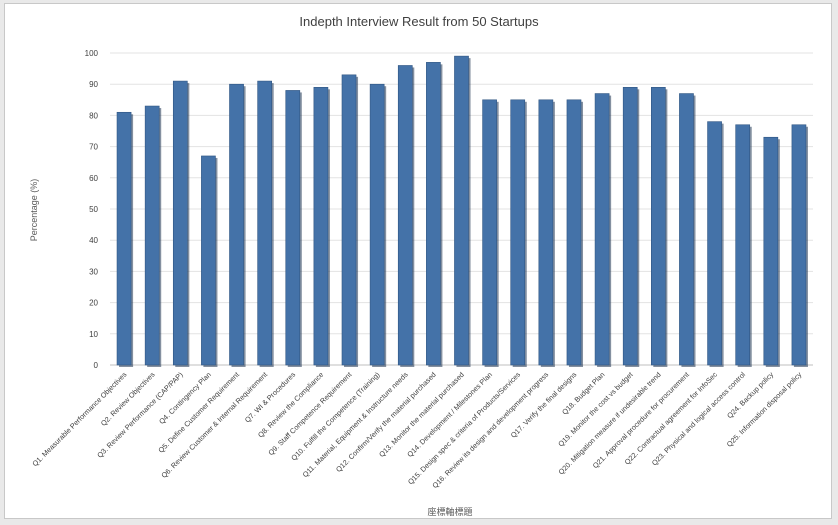 The height and width of the screenshot is (525, 838). What do you see at coordinates (93, 84) in the screenshot?
I see `y-tick-label: 90` at bounding box center [93, 84].